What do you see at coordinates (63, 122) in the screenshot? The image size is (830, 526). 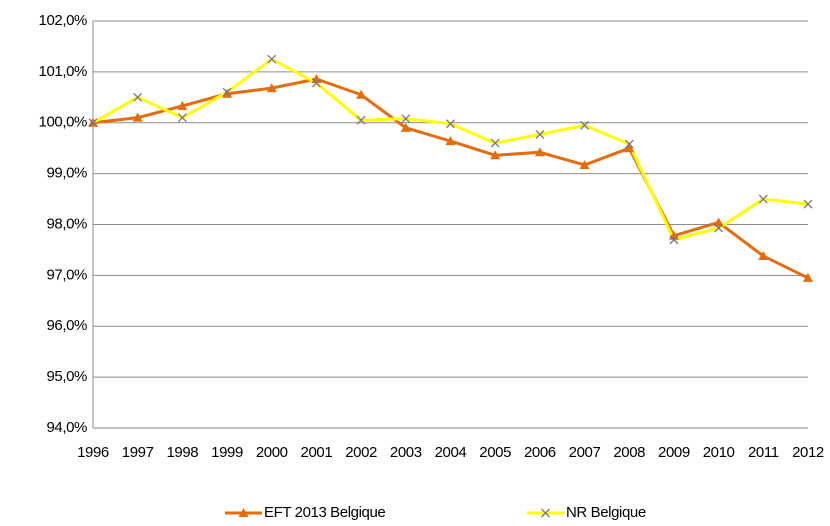 I see `y-tick-label: 100,0%` at bounding box center [63, 122].